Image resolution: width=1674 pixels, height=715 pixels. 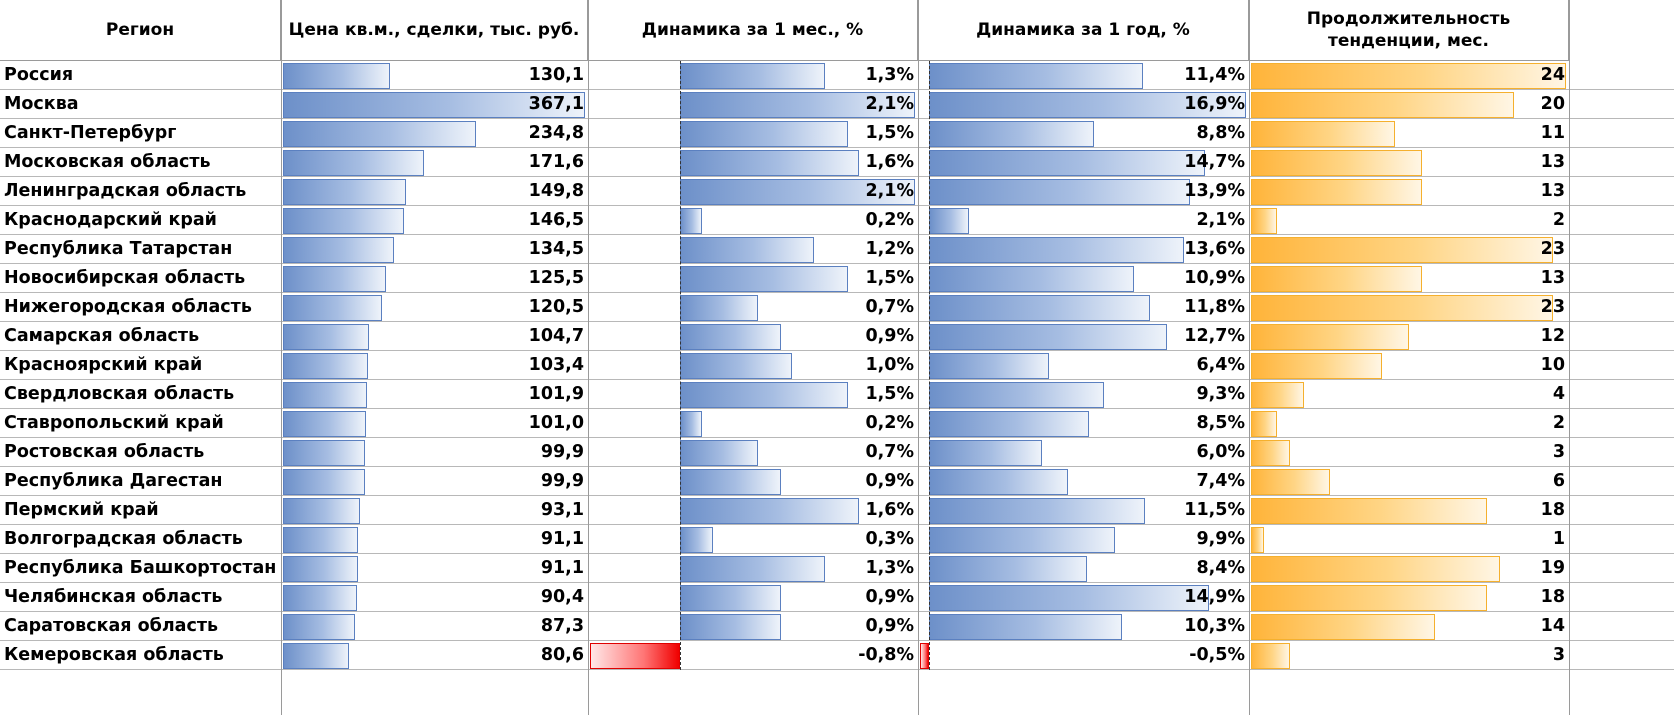 What do you see at coordinates (1558, 423) in the screenshot?
I see `duration-value: 2` at bounding box center [1558, 423].